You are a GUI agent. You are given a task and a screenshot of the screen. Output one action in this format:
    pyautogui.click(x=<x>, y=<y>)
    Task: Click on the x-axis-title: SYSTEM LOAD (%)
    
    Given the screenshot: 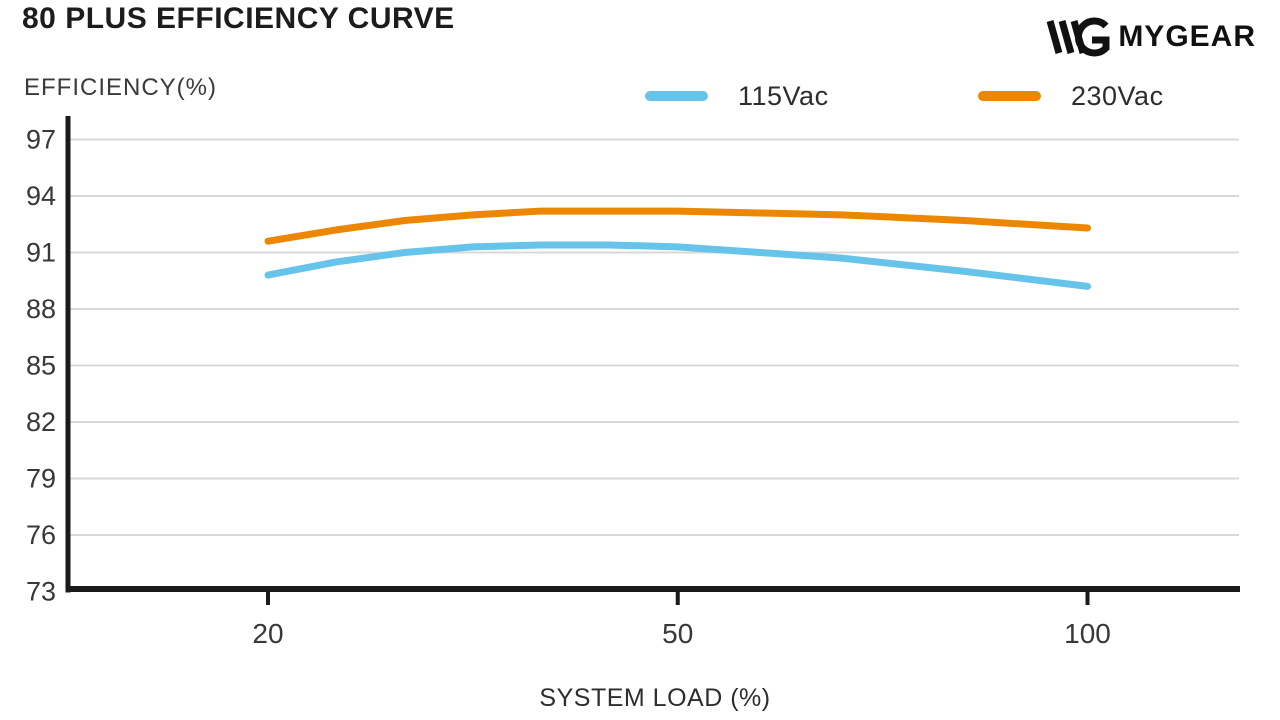 What is the action you would take?
    pyautogui.click(x=655, y=698)
    